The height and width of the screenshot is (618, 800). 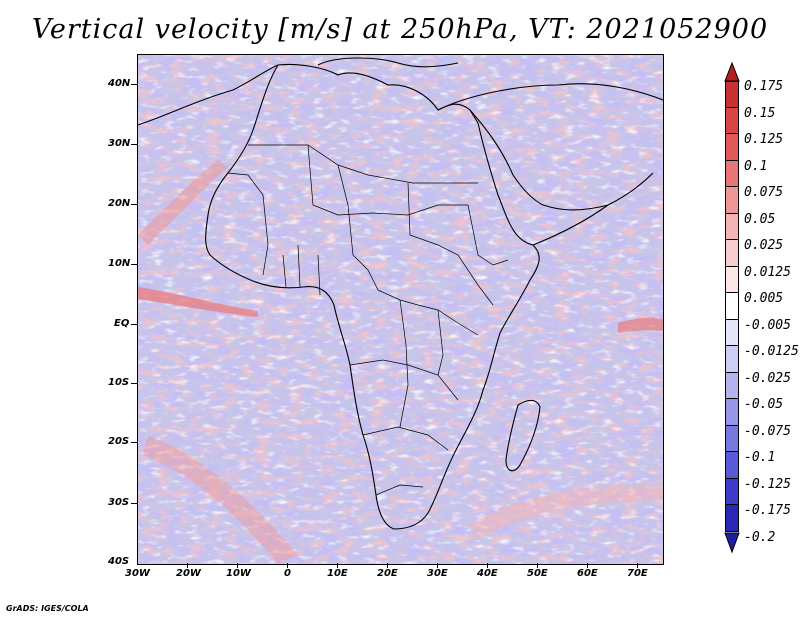 What do you see at coordinates (764, 193) in the screenshot?
I see `colorbar-label: 0.075` at bounding box center [764, 193].